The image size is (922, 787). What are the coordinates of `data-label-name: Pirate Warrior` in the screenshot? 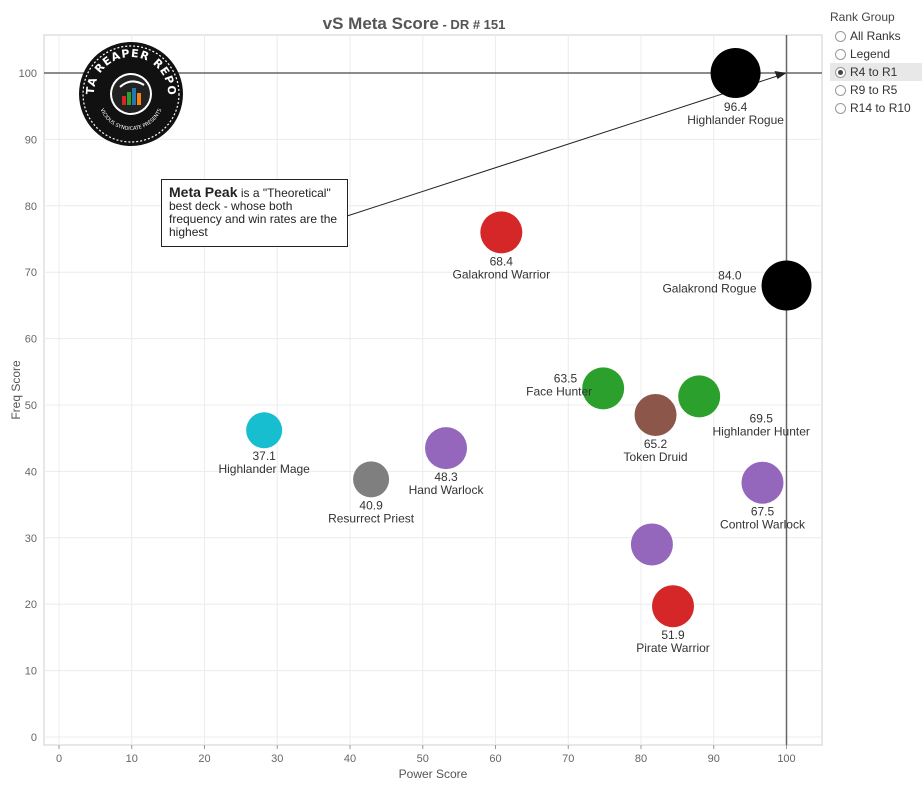 It's located at (673, 648).